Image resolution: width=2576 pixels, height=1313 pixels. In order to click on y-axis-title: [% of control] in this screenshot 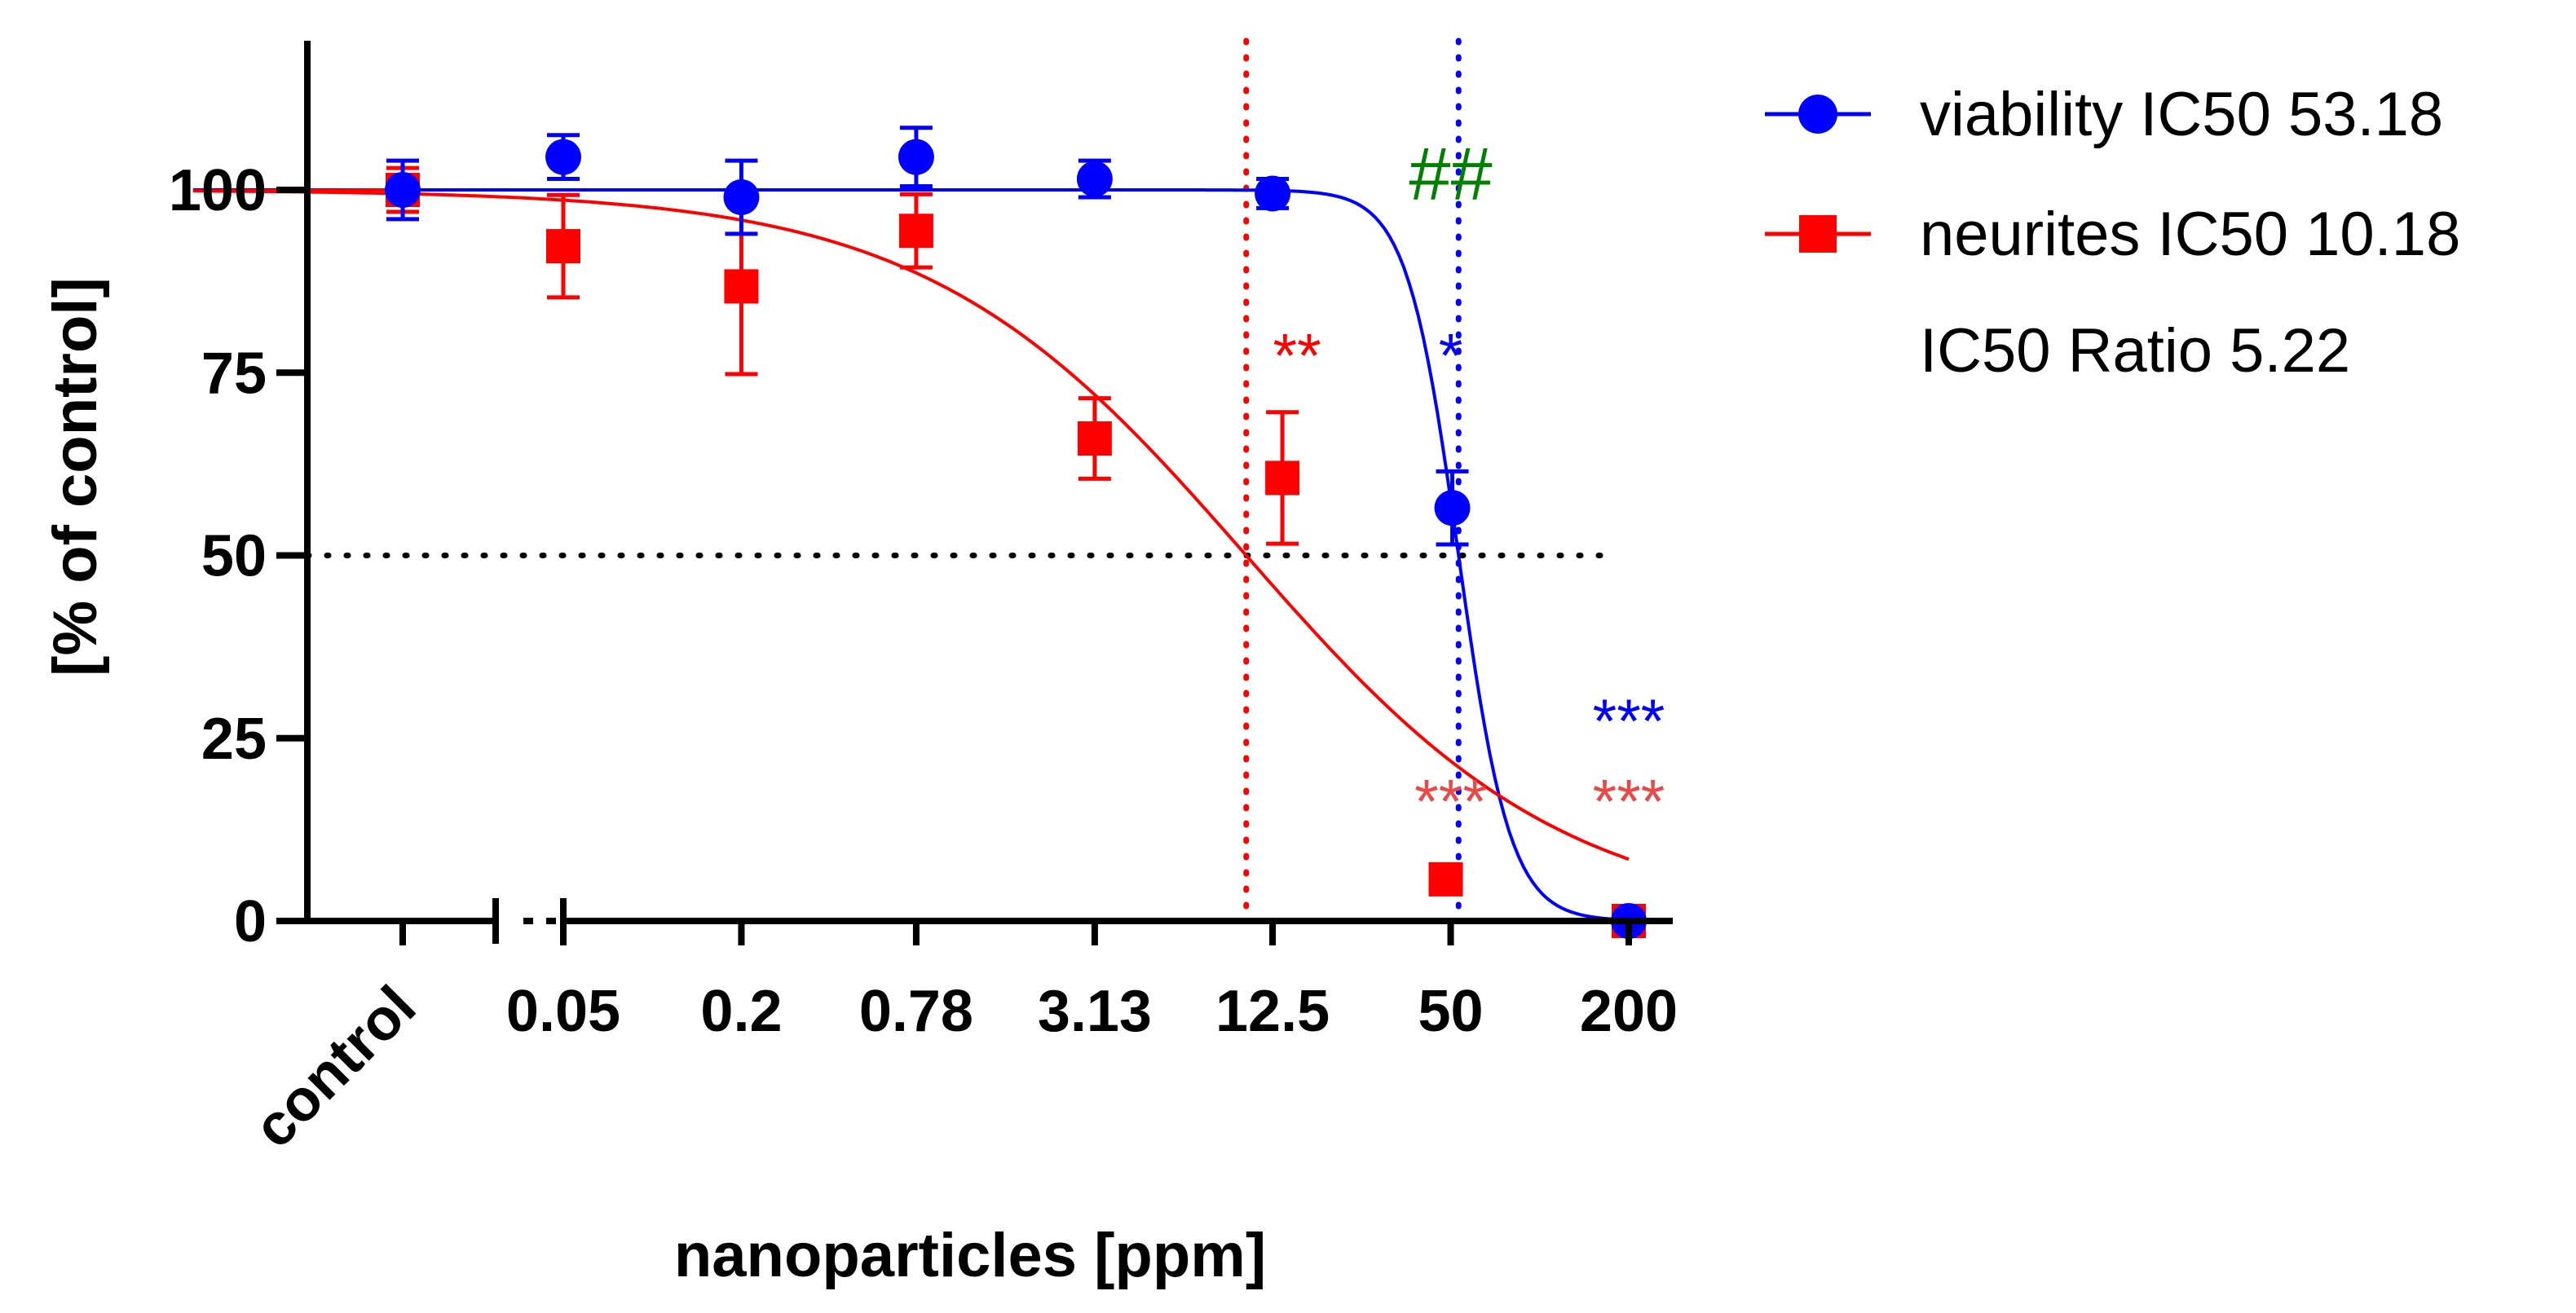, I will do `click(75, 476)`.